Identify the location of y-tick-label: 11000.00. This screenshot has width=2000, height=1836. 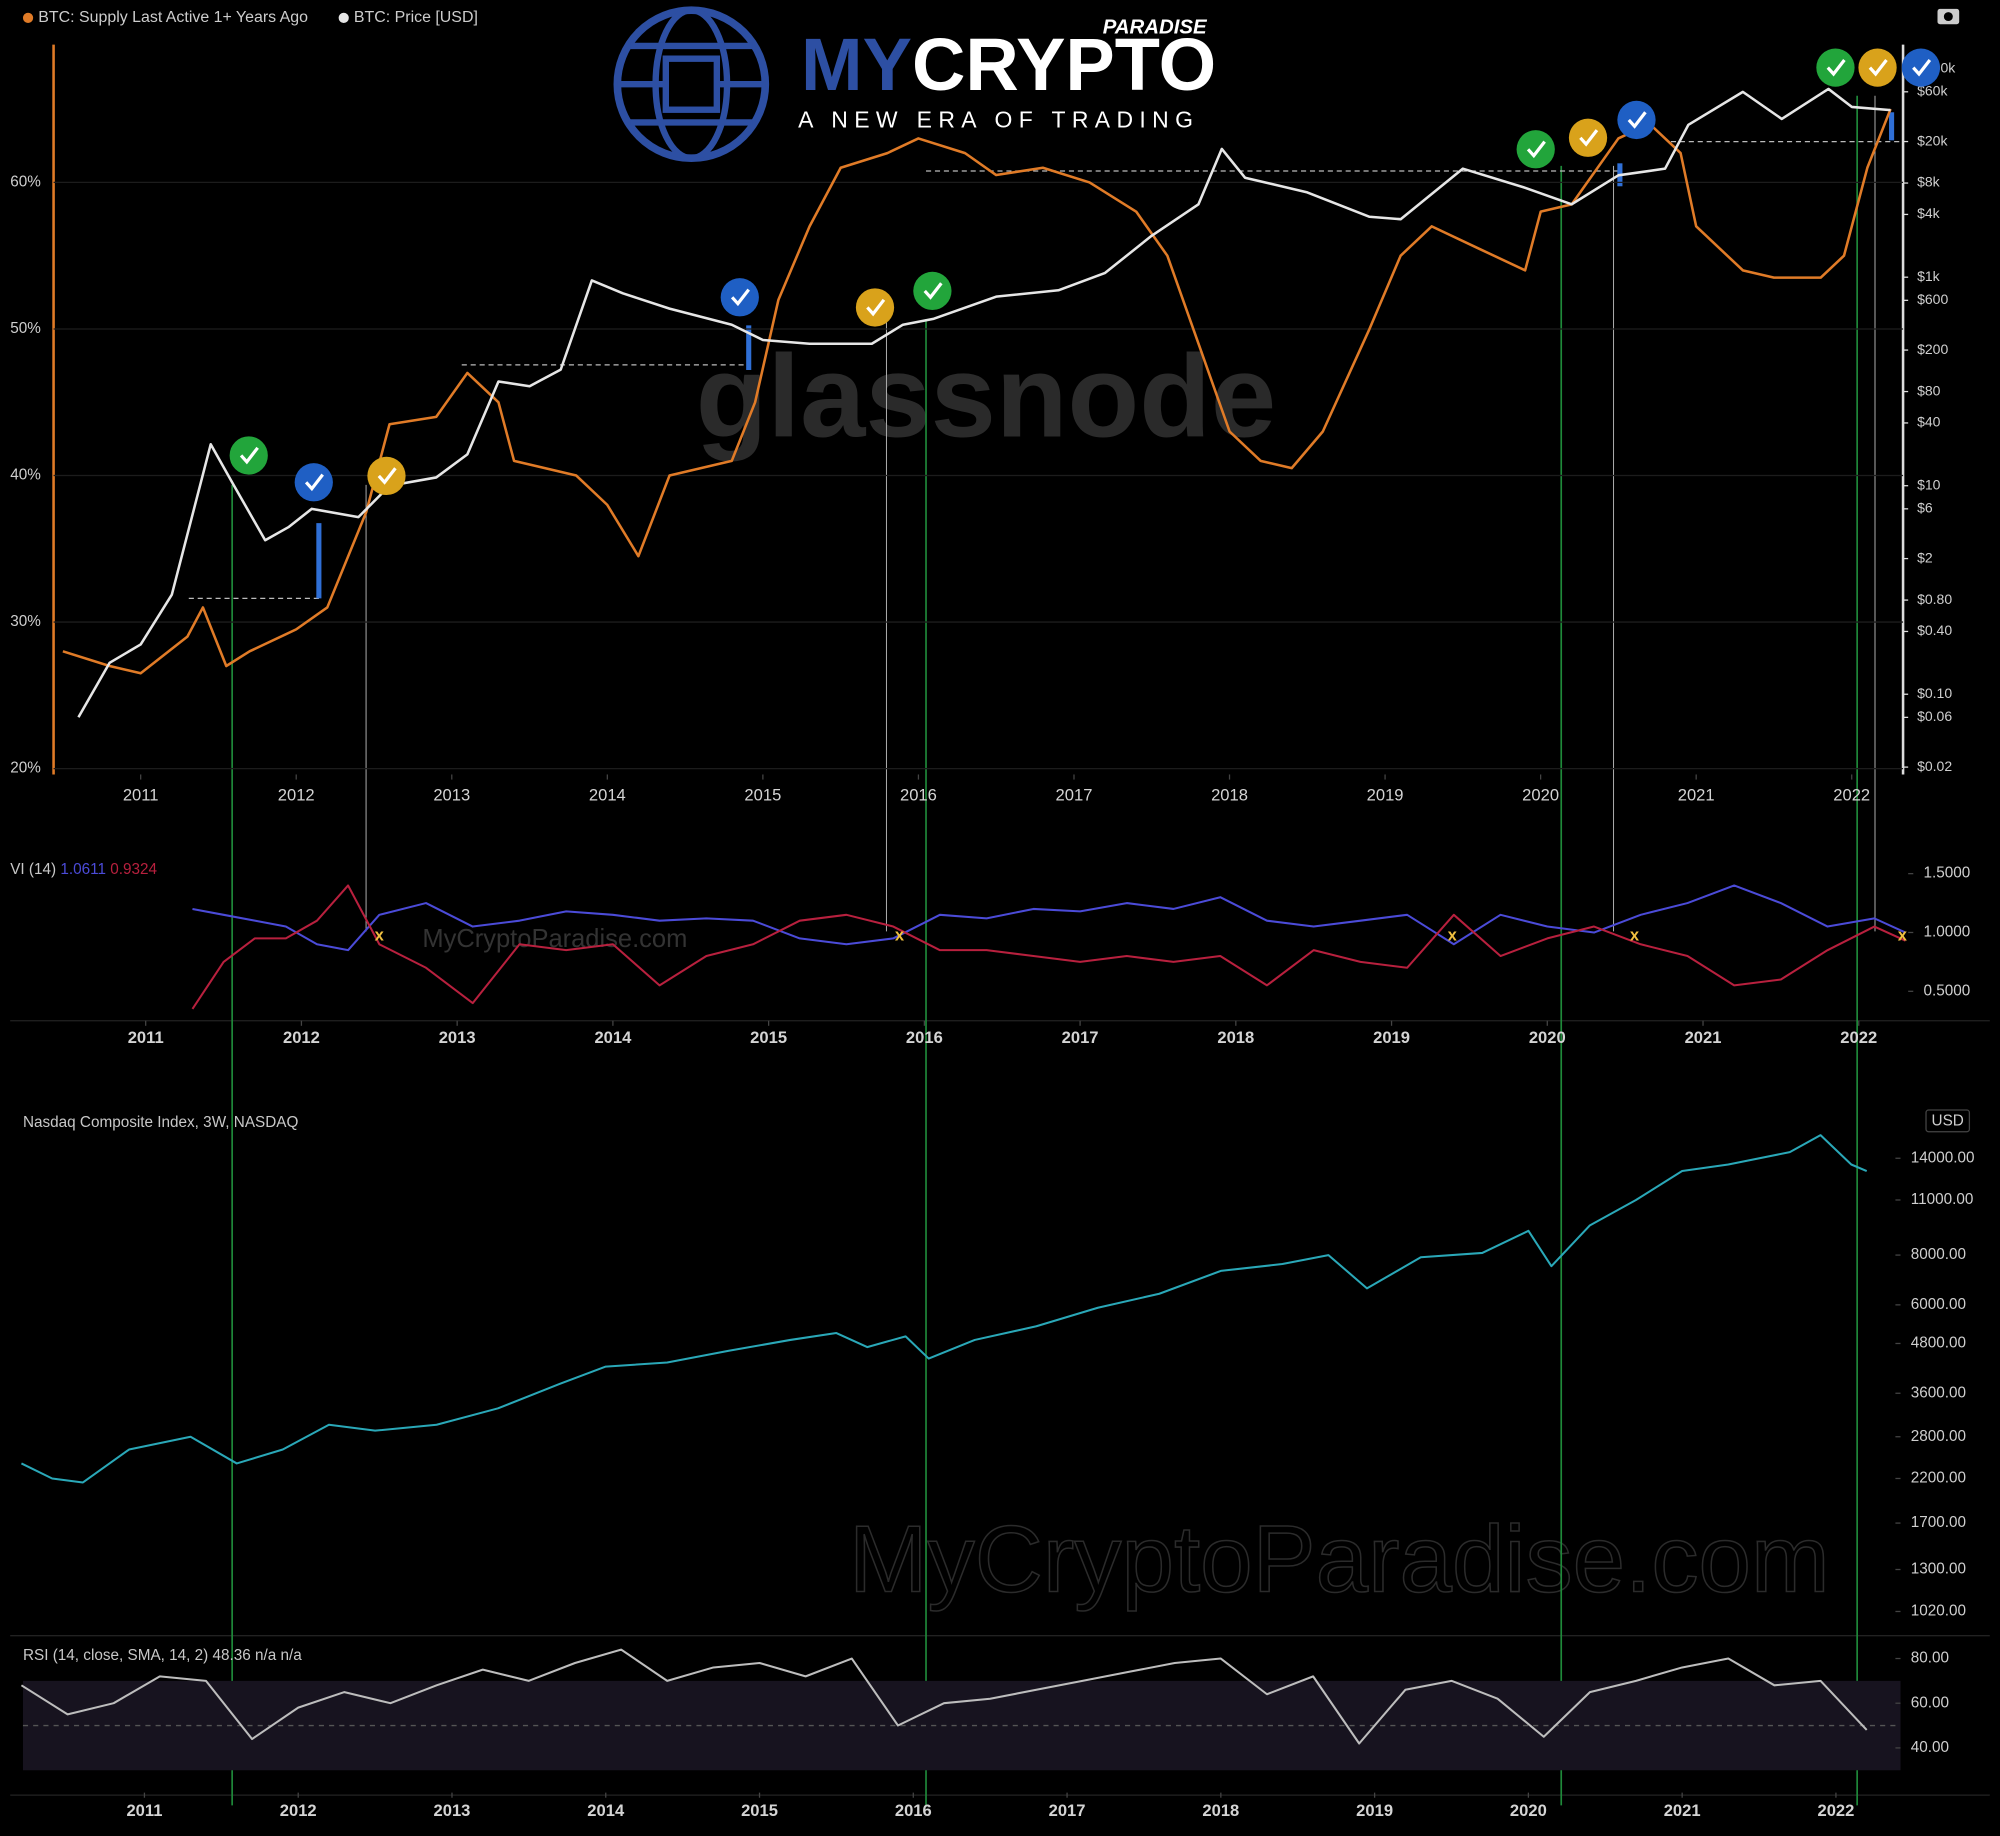
(1942, 1199).